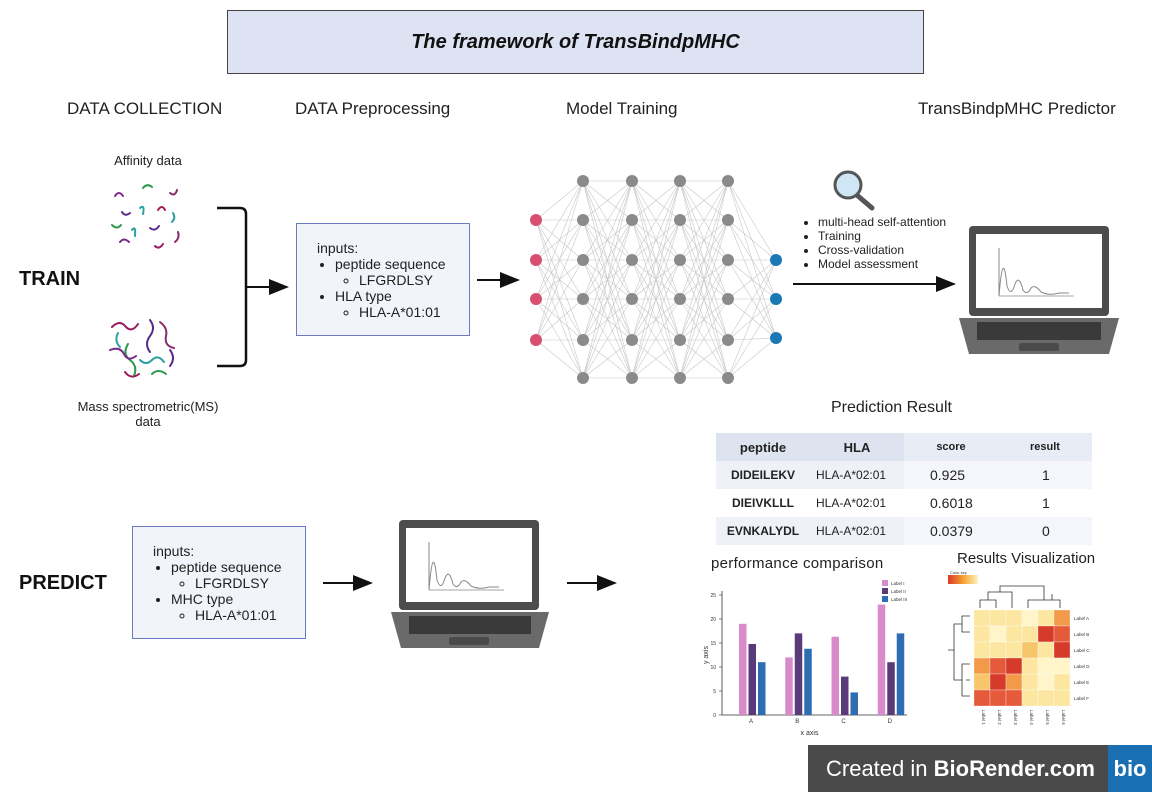  I want to click on y-tick-label: 20, so click(713, 620).